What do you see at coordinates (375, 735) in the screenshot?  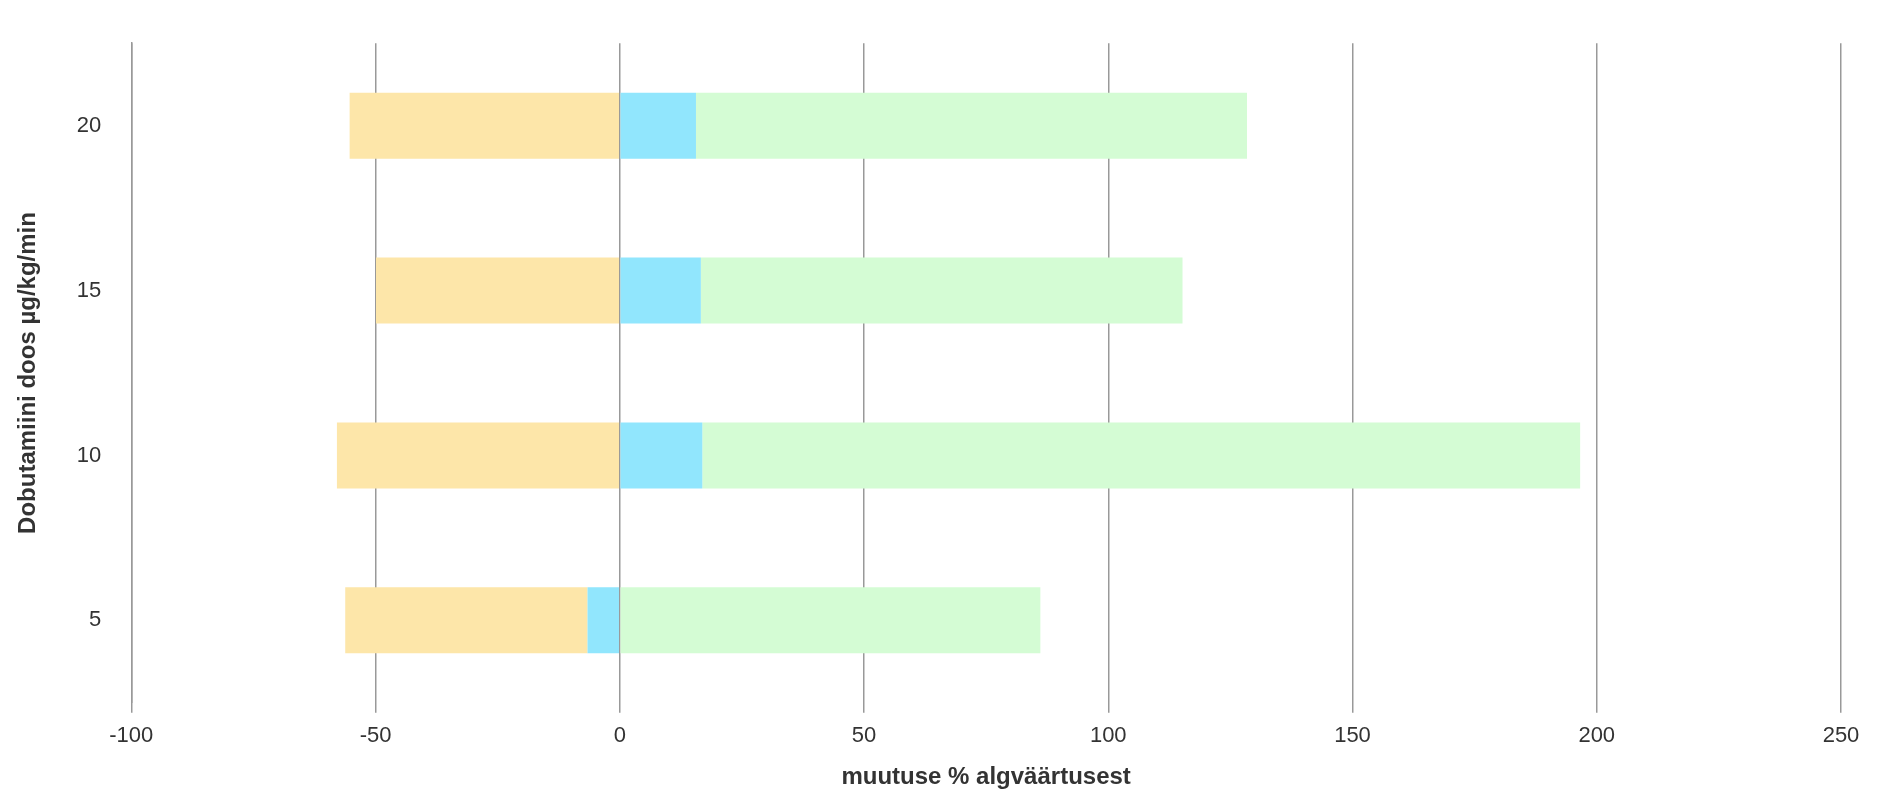 I see `x-tick-label: -50` at bounding box center [375, 735].